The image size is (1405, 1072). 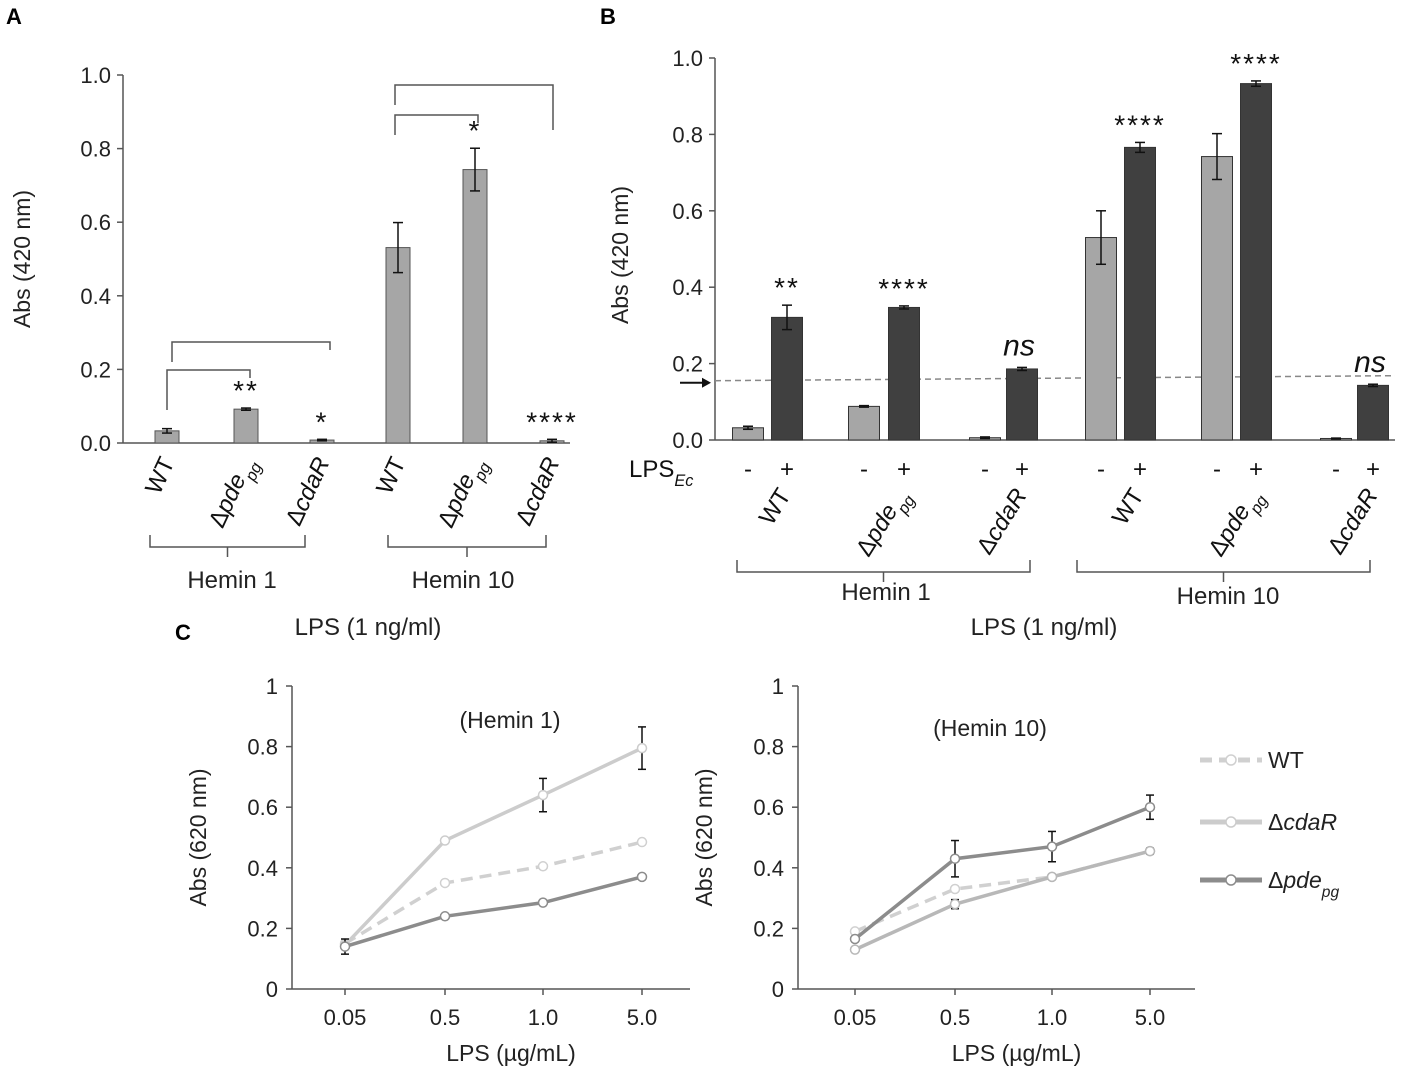 What do you see at coordinates (511, 1053) in the screenshot?
I see `x-axis-title: LPS (µg/mL)` at bounding box center [511, 1053].